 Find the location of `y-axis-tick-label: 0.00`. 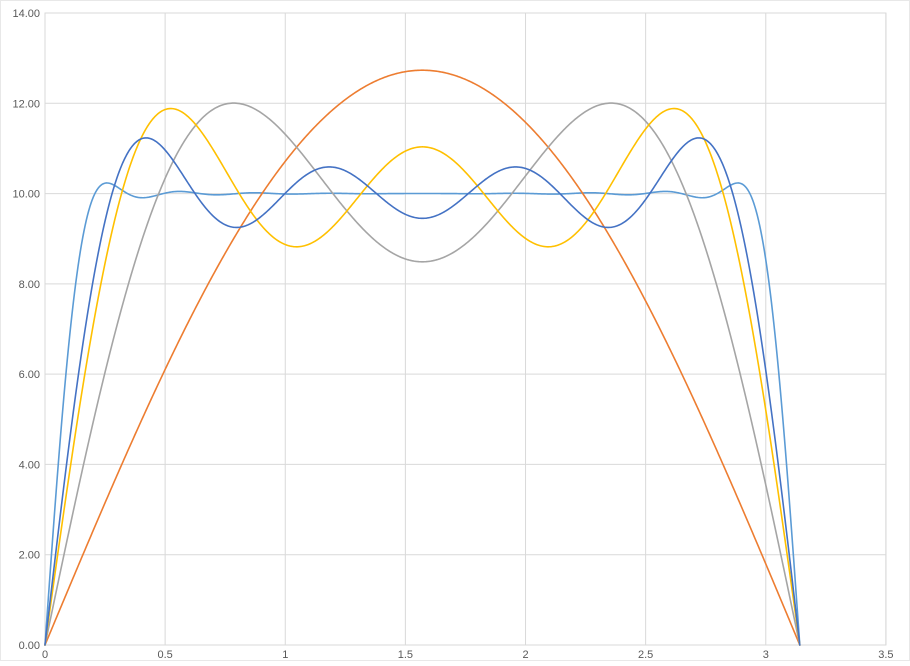

y-axis-tick-label: 0.00 is located at coordinates (29, 646).